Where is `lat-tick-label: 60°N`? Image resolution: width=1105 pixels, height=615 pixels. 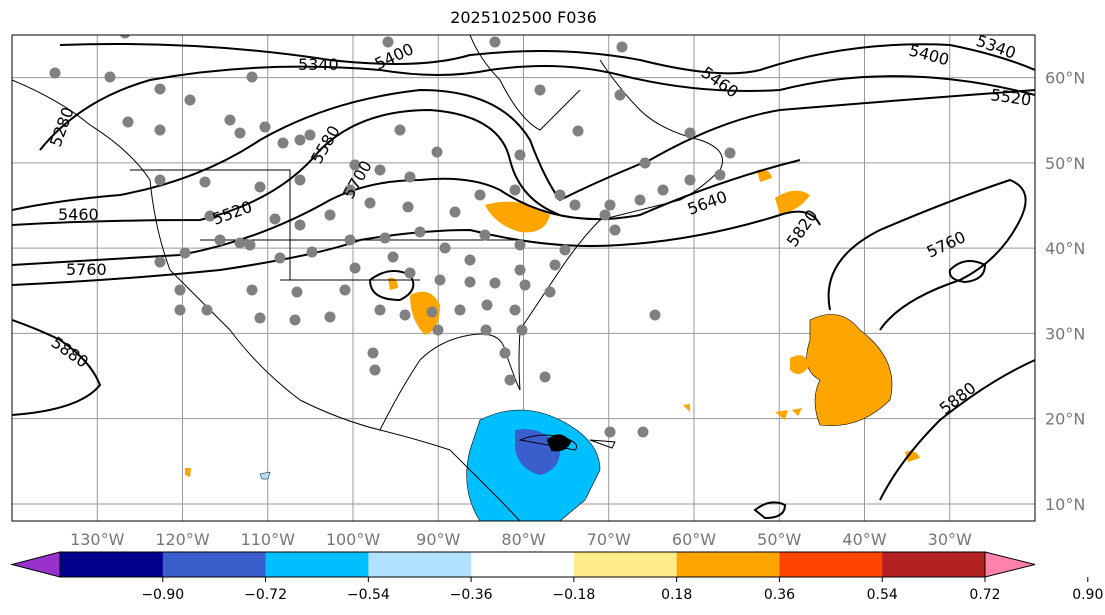 lat-tick-label: 60°N is located at coordinates (1065, 78).